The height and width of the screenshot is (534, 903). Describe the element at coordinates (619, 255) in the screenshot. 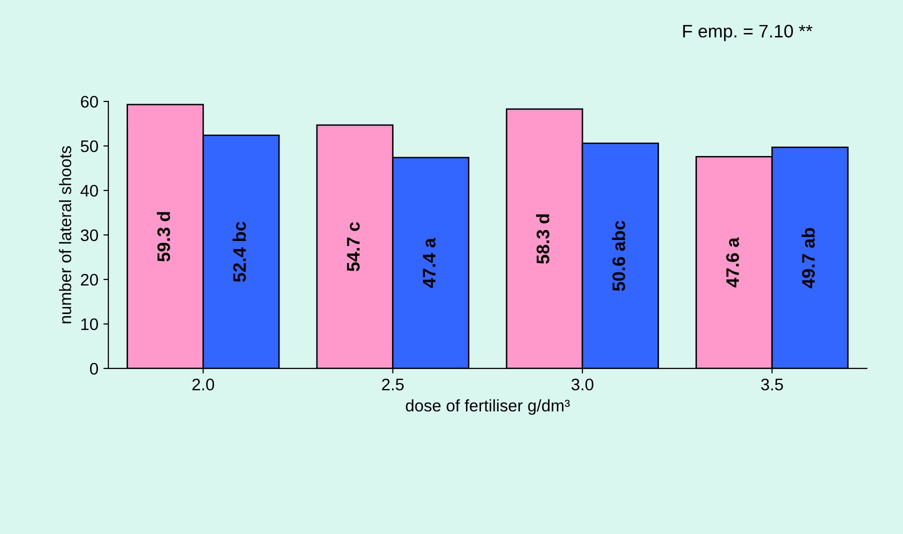

I see `data-label: 50.6 abc` at that location.